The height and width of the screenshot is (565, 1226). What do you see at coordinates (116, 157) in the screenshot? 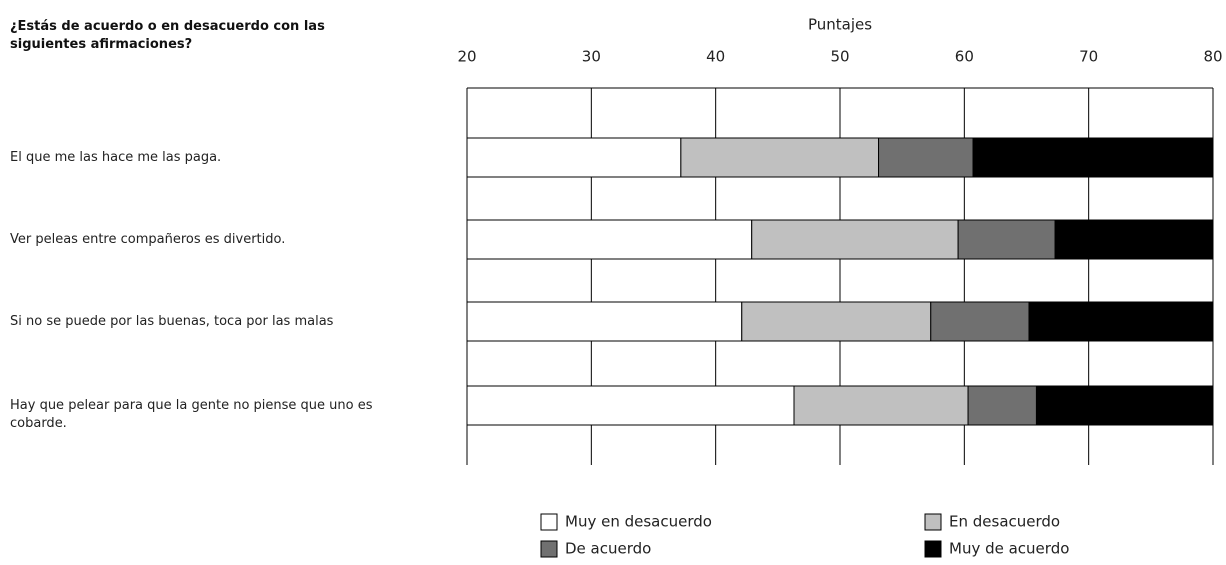
I see `category-label: El que me las hace me las paga.` at bounding box center [116, 157].